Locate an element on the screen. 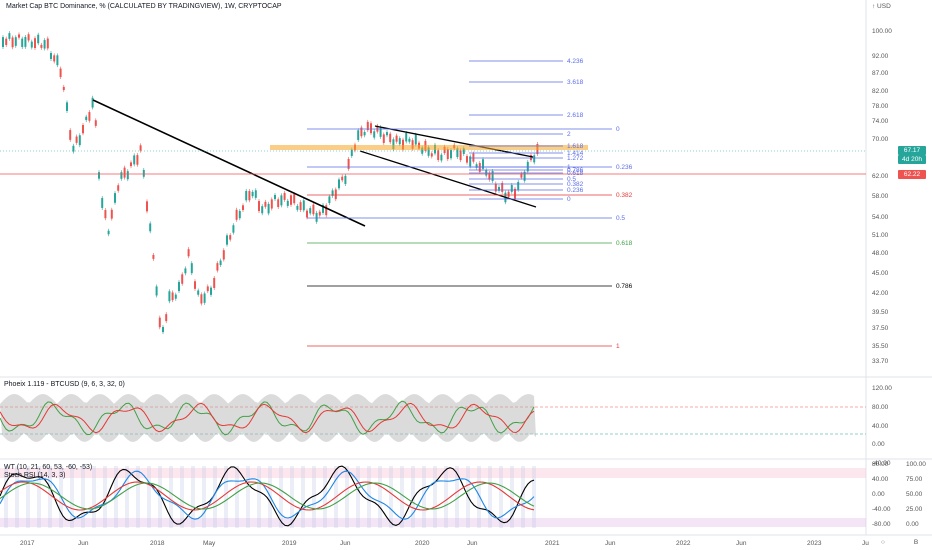 This screenshot has width=932, height=550. fib-ext-label: 1 is located at coordinates (569, 167).